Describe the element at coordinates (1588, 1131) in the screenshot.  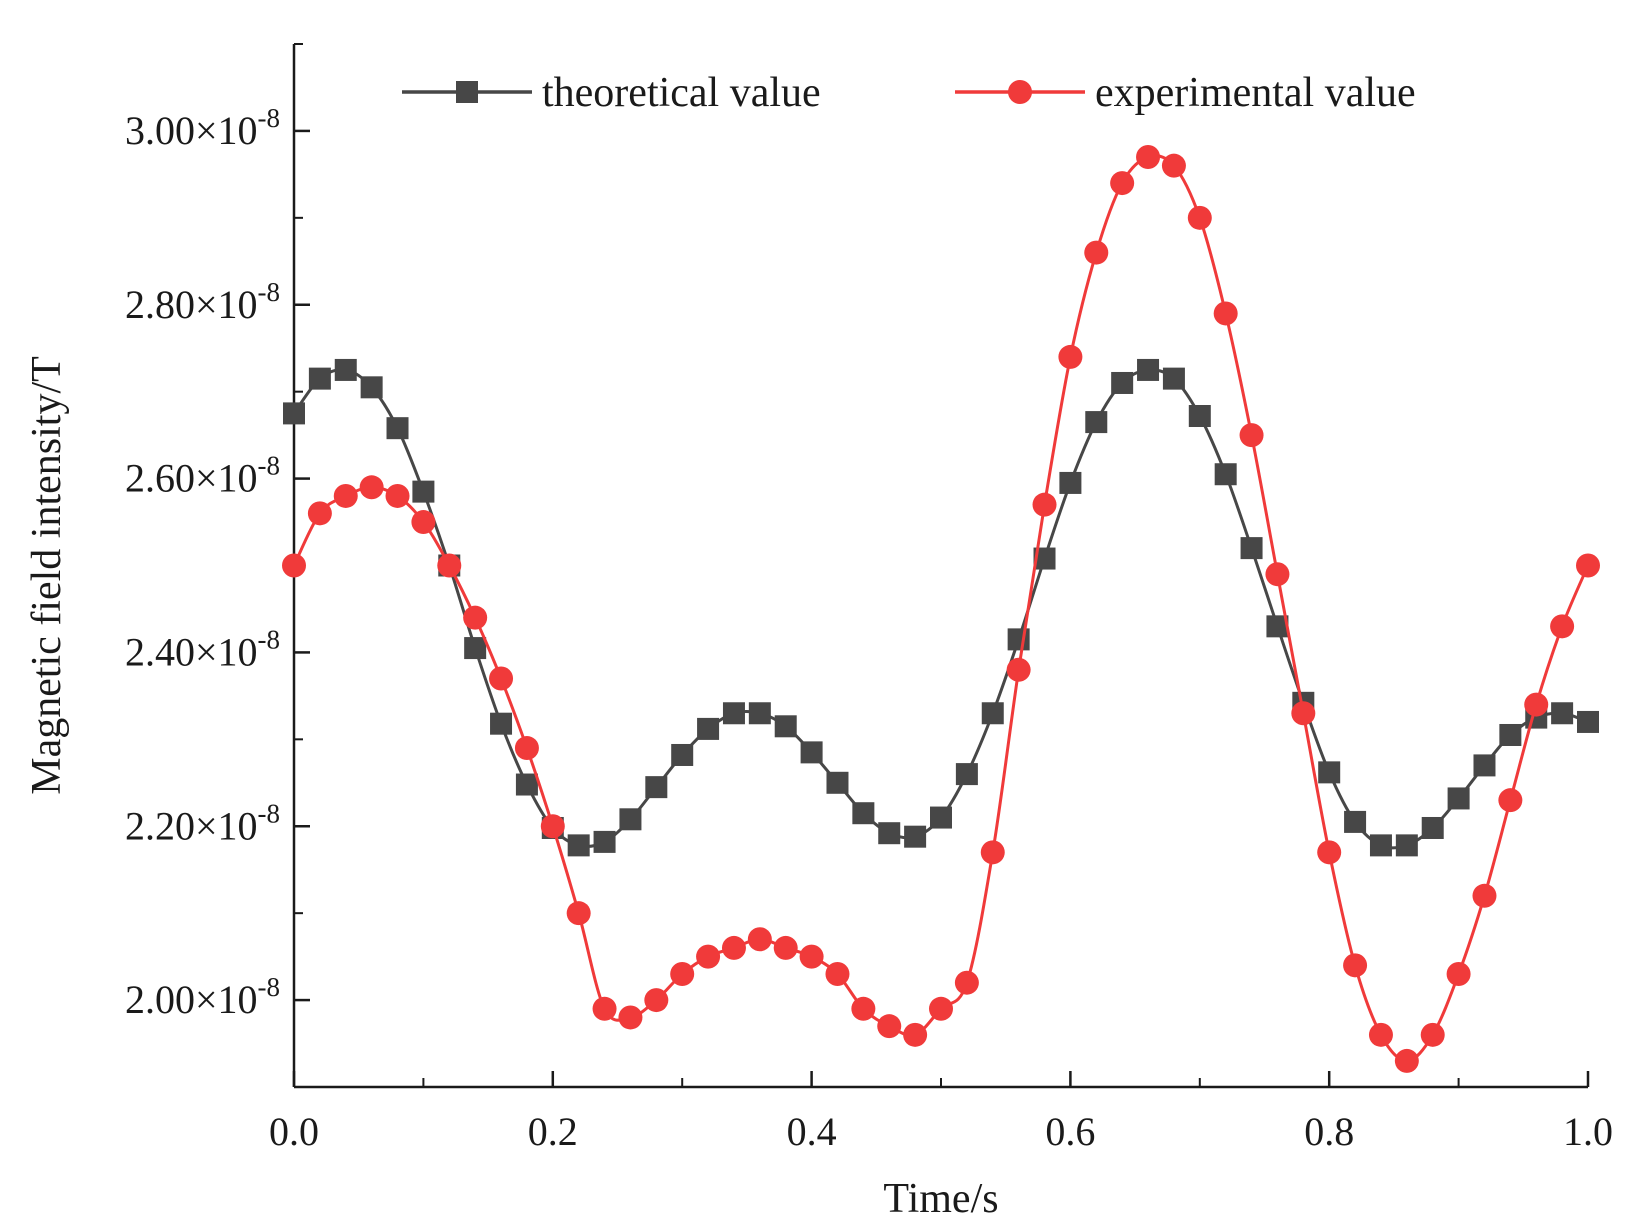
I see `x-tick-label: 1.0` at that location.